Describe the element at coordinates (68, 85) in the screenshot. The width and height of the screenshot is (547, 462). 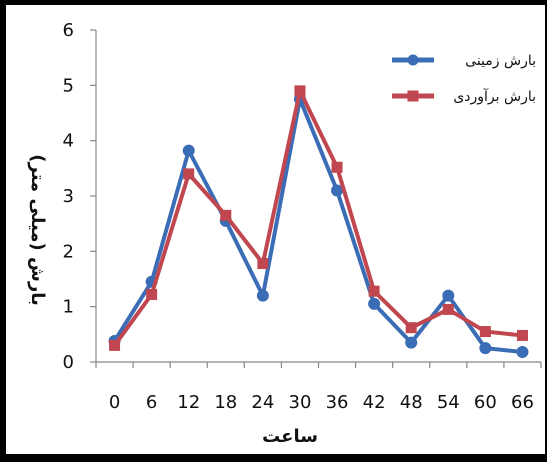
I see `y-tick-label: 5` at that location.